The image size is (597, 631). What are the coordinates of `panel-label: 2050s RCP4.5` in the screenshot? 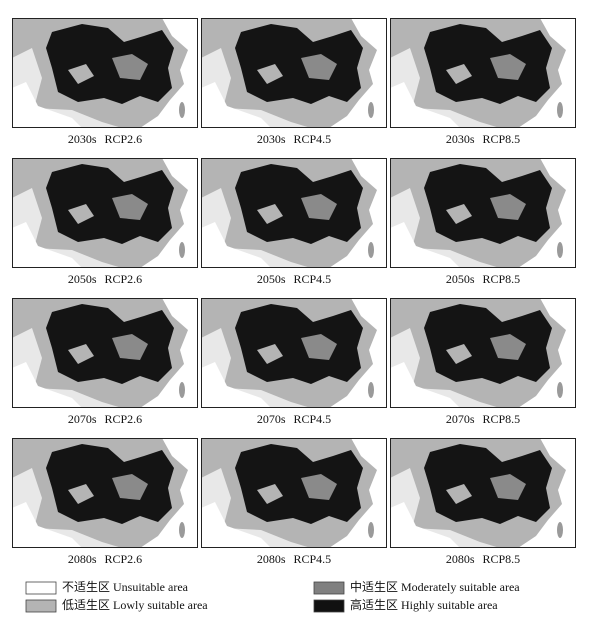 It's located at (294, 279).